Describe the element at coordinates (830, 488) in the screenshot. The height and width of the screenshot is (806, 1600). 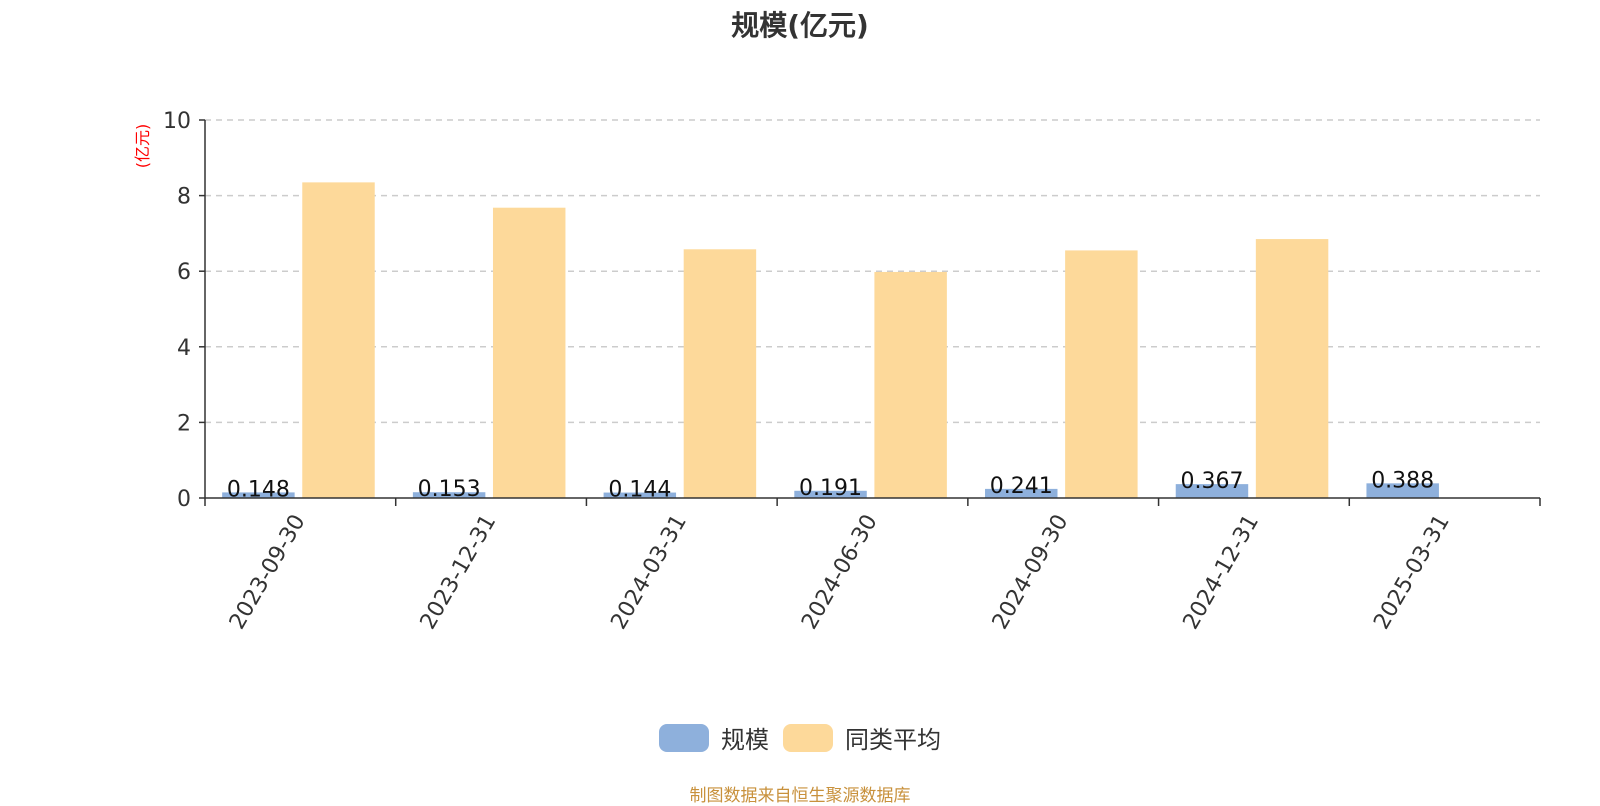
I see `data-label-scale: 0.191` at that location.